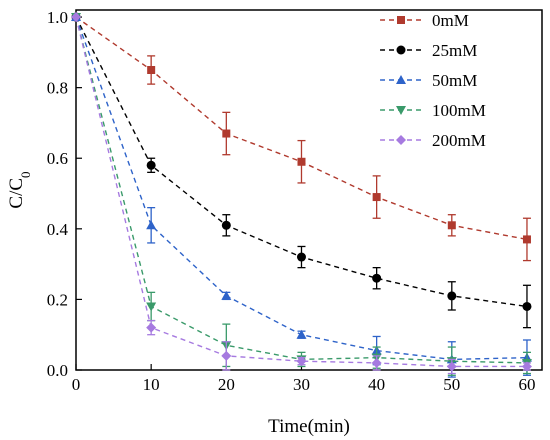  What do you see at coordinates (376, 384) in the screenshot?
I see `x-tick-label: 40` at bounding box center [376, 384].